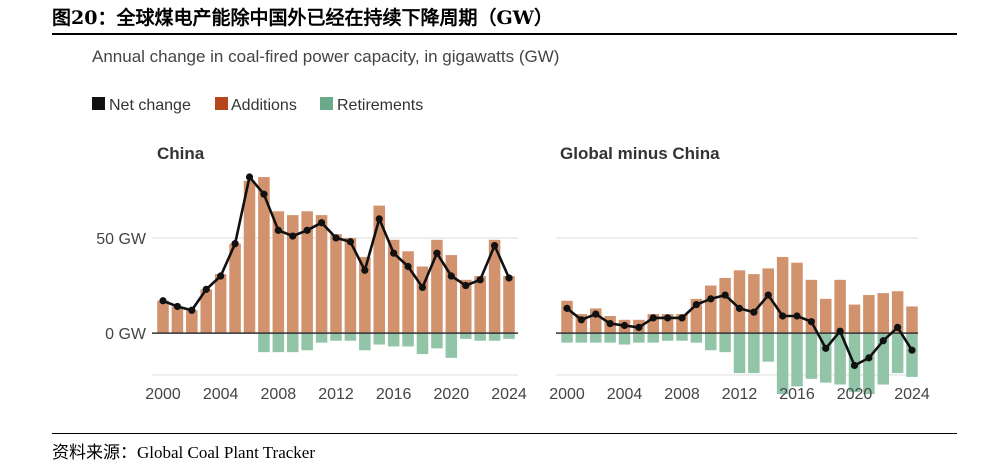 This screenshot has width=983, height=467. I want to click on x-tick-label: 2004, so click(625, 394).